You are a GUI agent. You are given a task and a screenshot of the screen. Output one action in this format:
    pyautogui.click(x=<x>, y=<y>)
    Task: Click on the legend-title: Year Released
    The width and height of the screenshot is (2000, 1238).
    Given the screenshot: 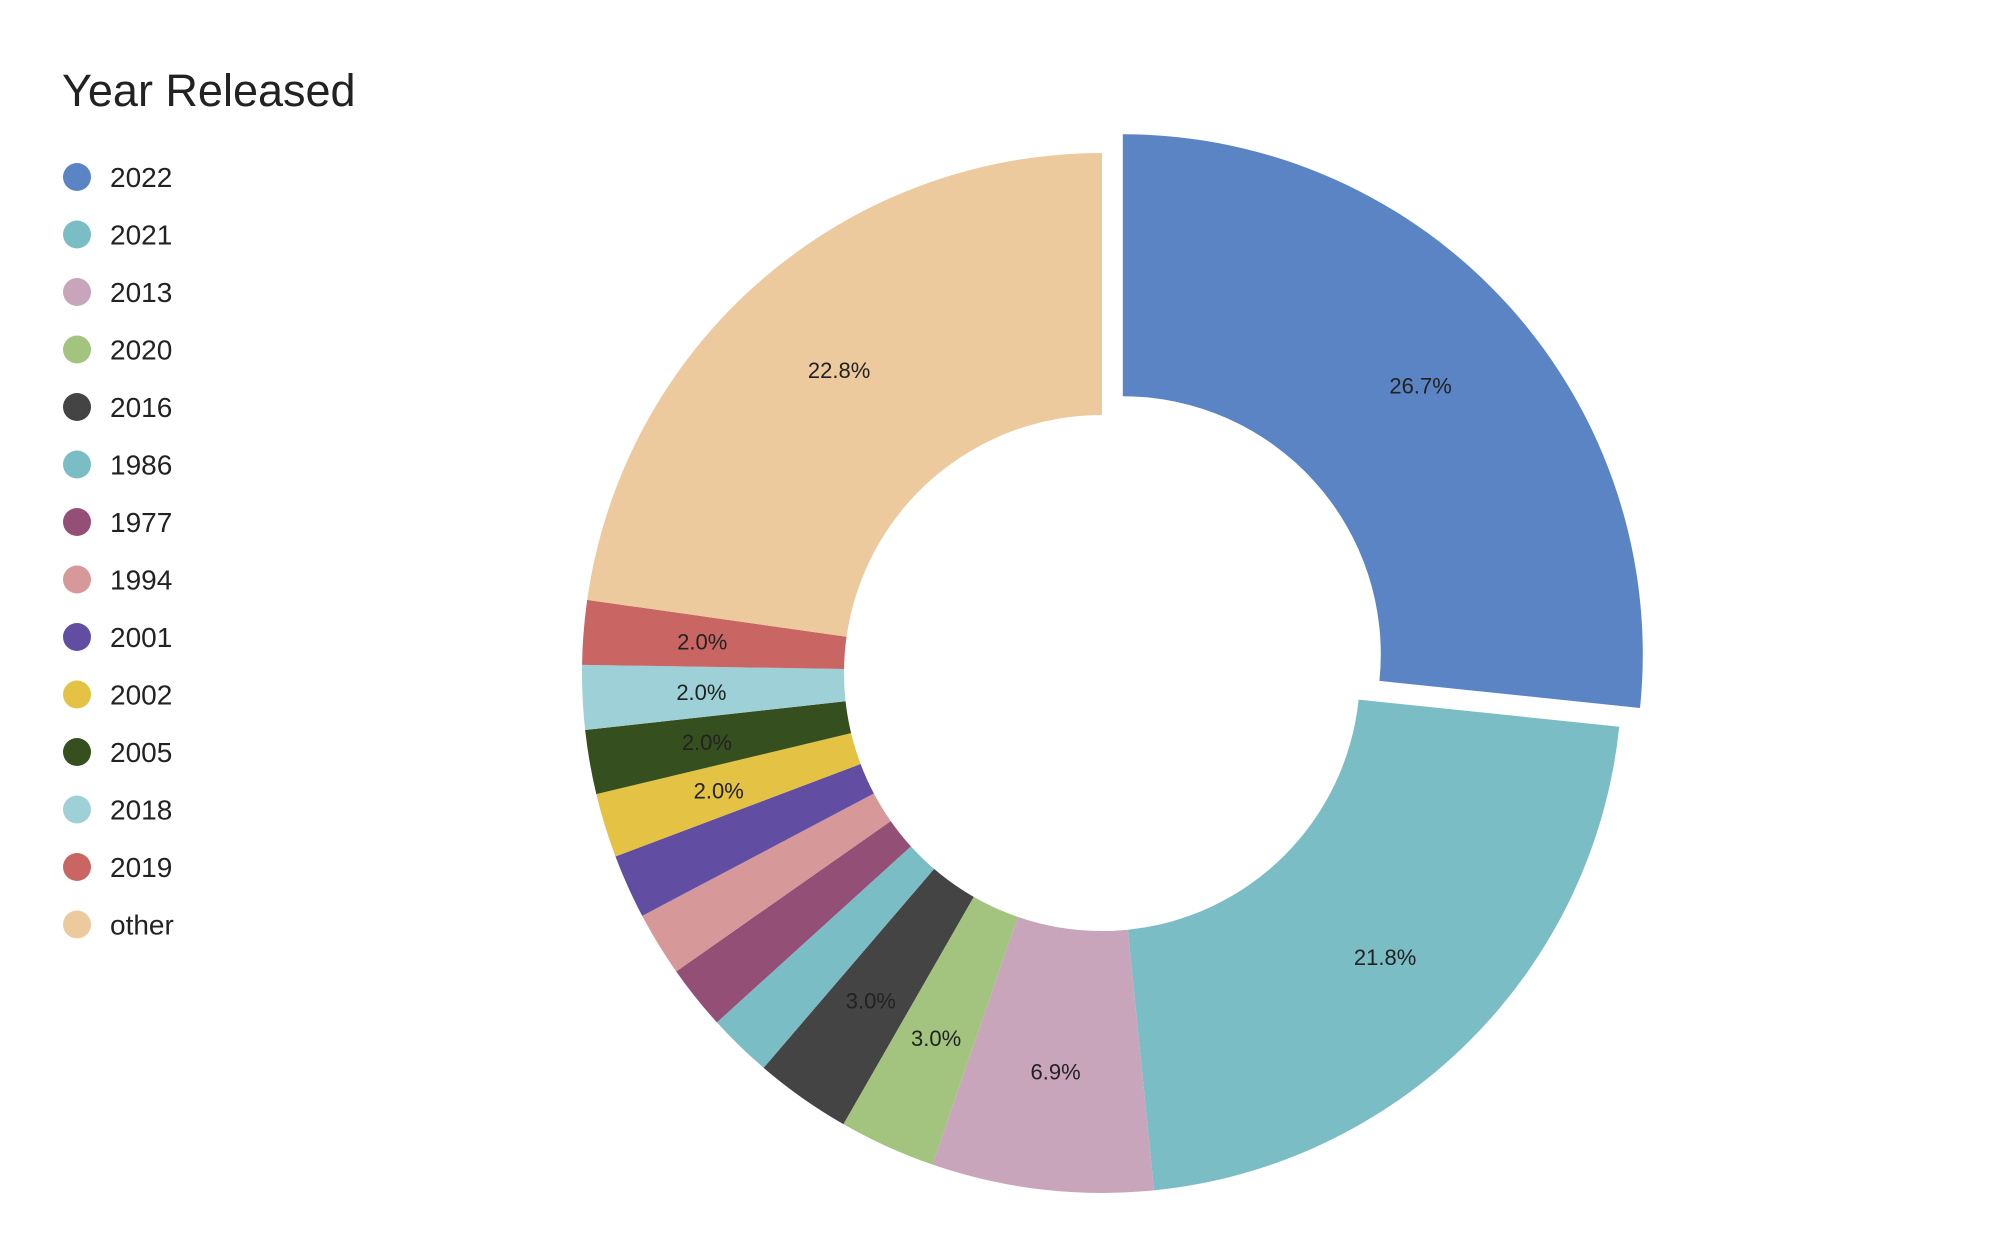 What is the action you would take?
    pyautogui.click(x=209, y=90)
    